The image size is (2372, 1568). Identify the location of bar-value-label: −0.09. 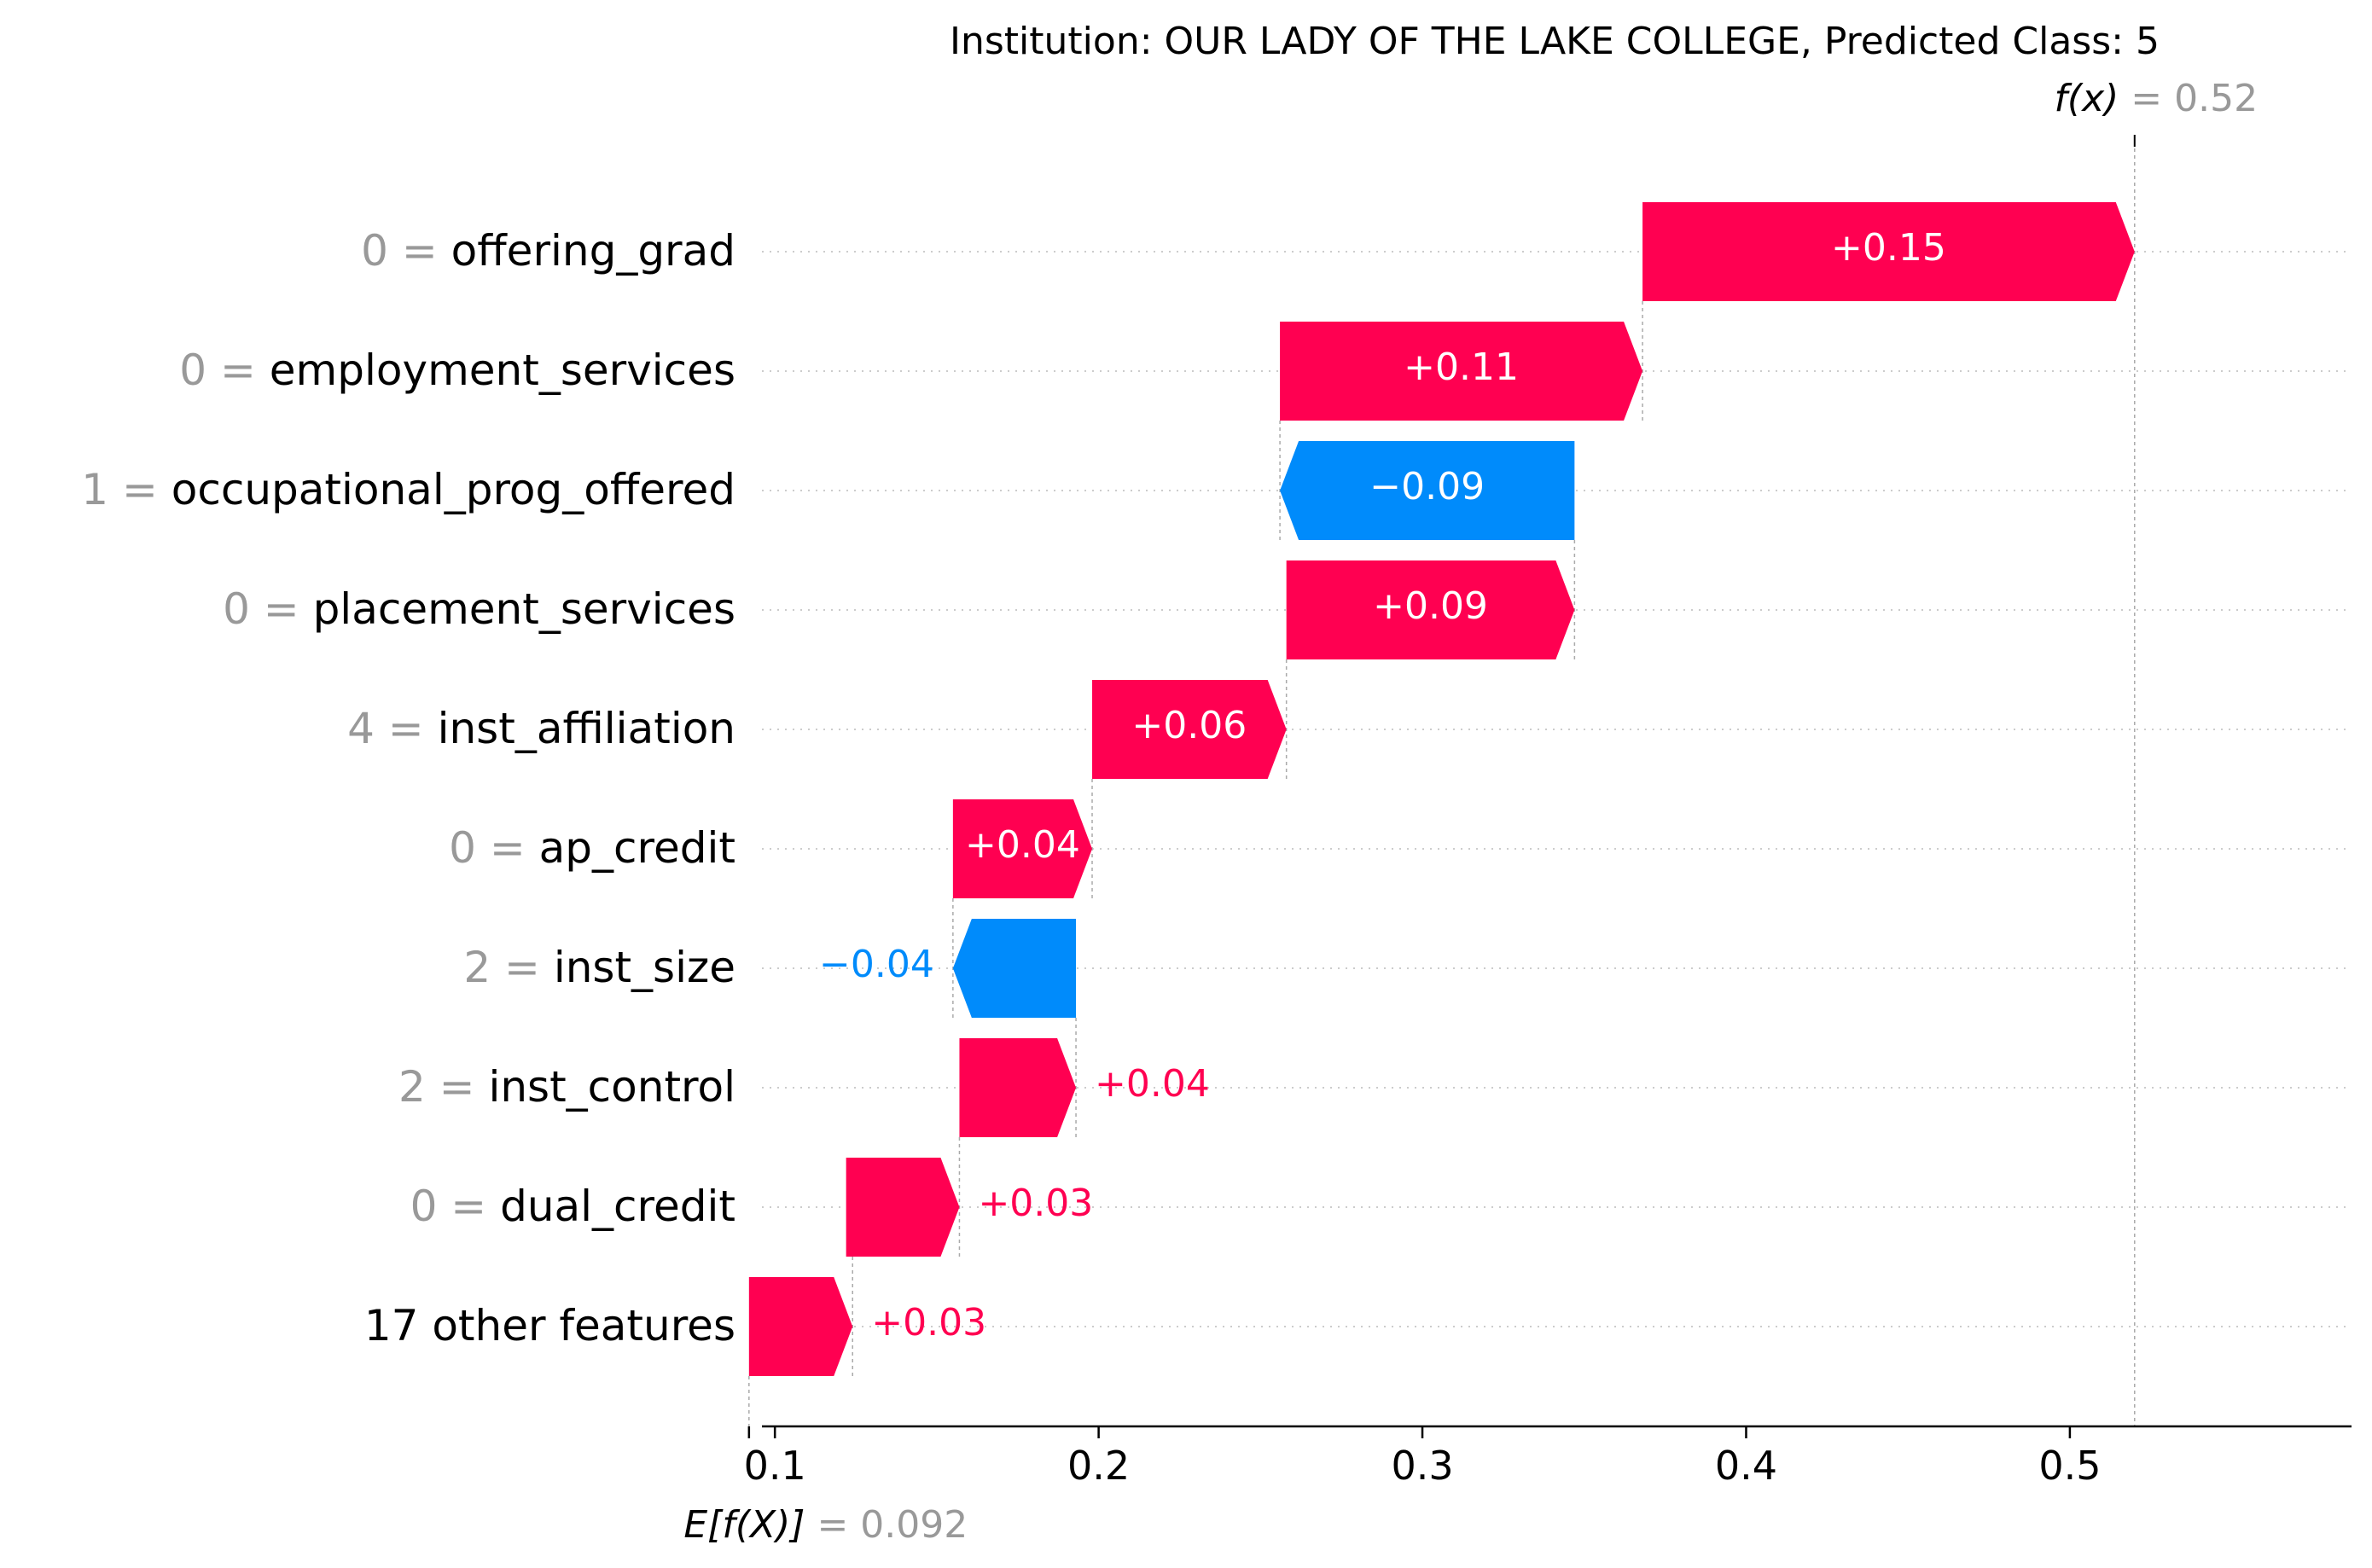
(1427, 486).